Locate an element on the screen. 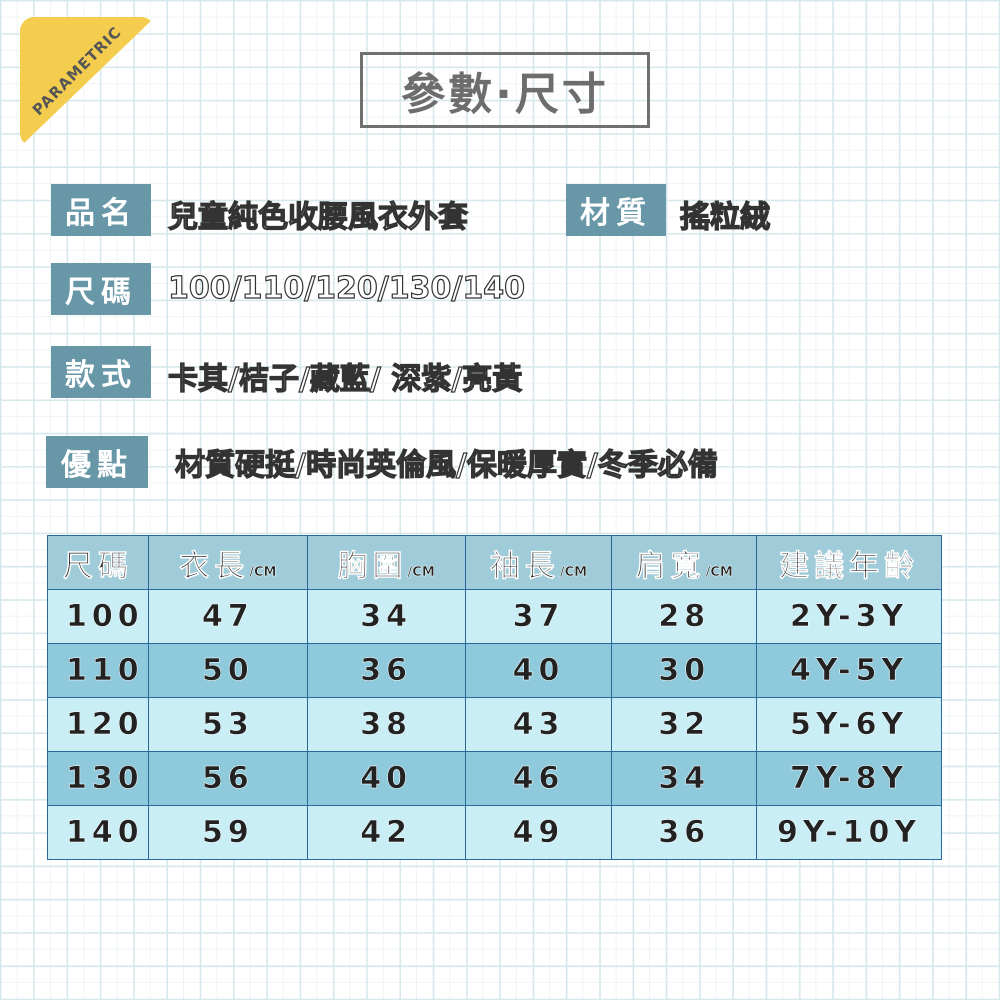  table-cell: 7Y-8Y is located at coordinates (849, 778).